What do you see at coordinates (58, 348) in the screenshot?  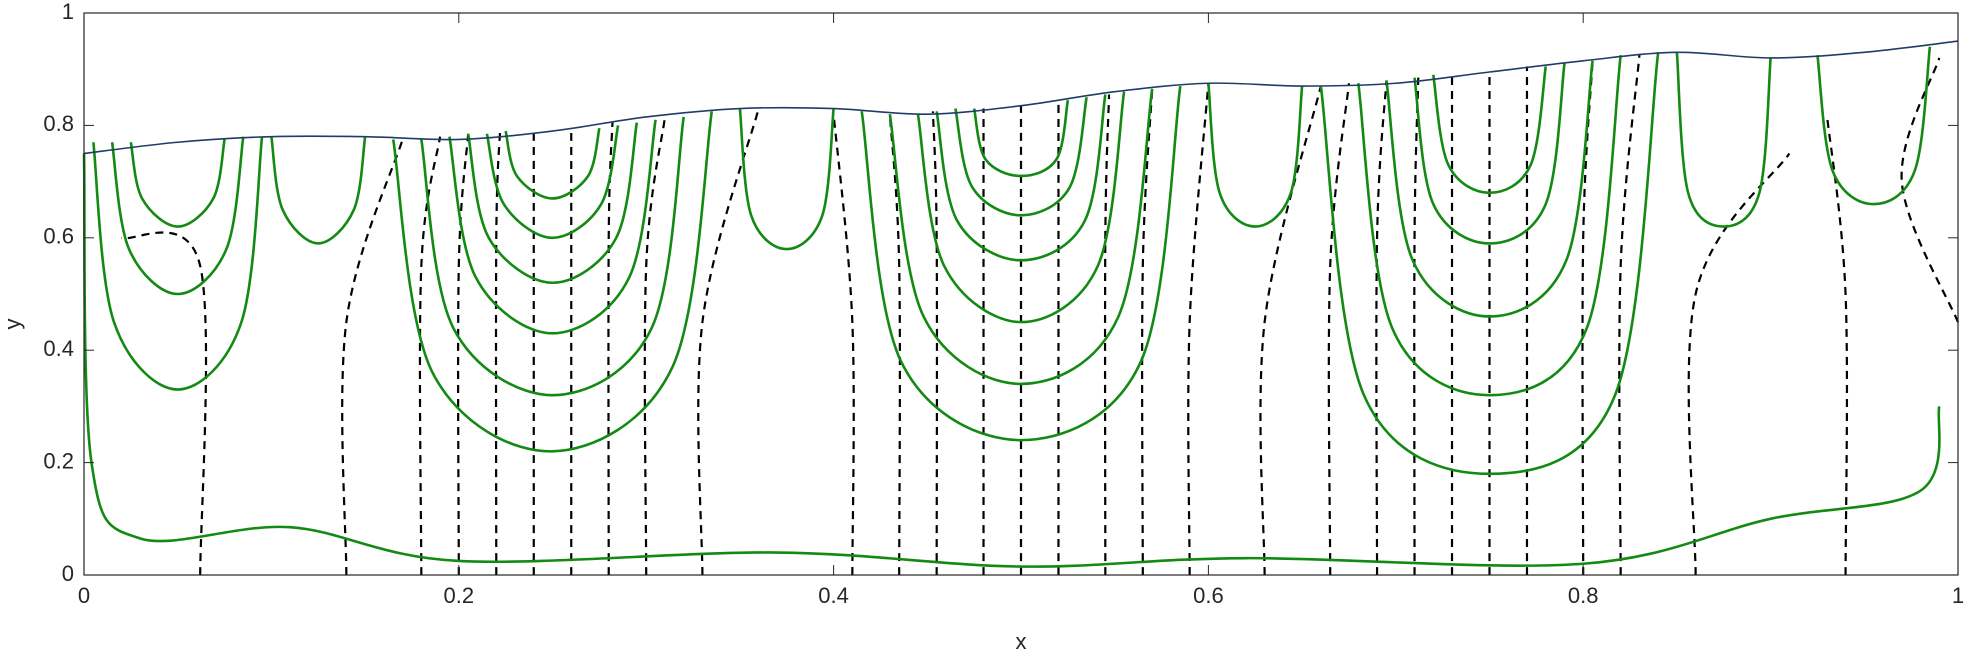 I see `y-tick-label: 0.4` at bounding box center [58, 348].